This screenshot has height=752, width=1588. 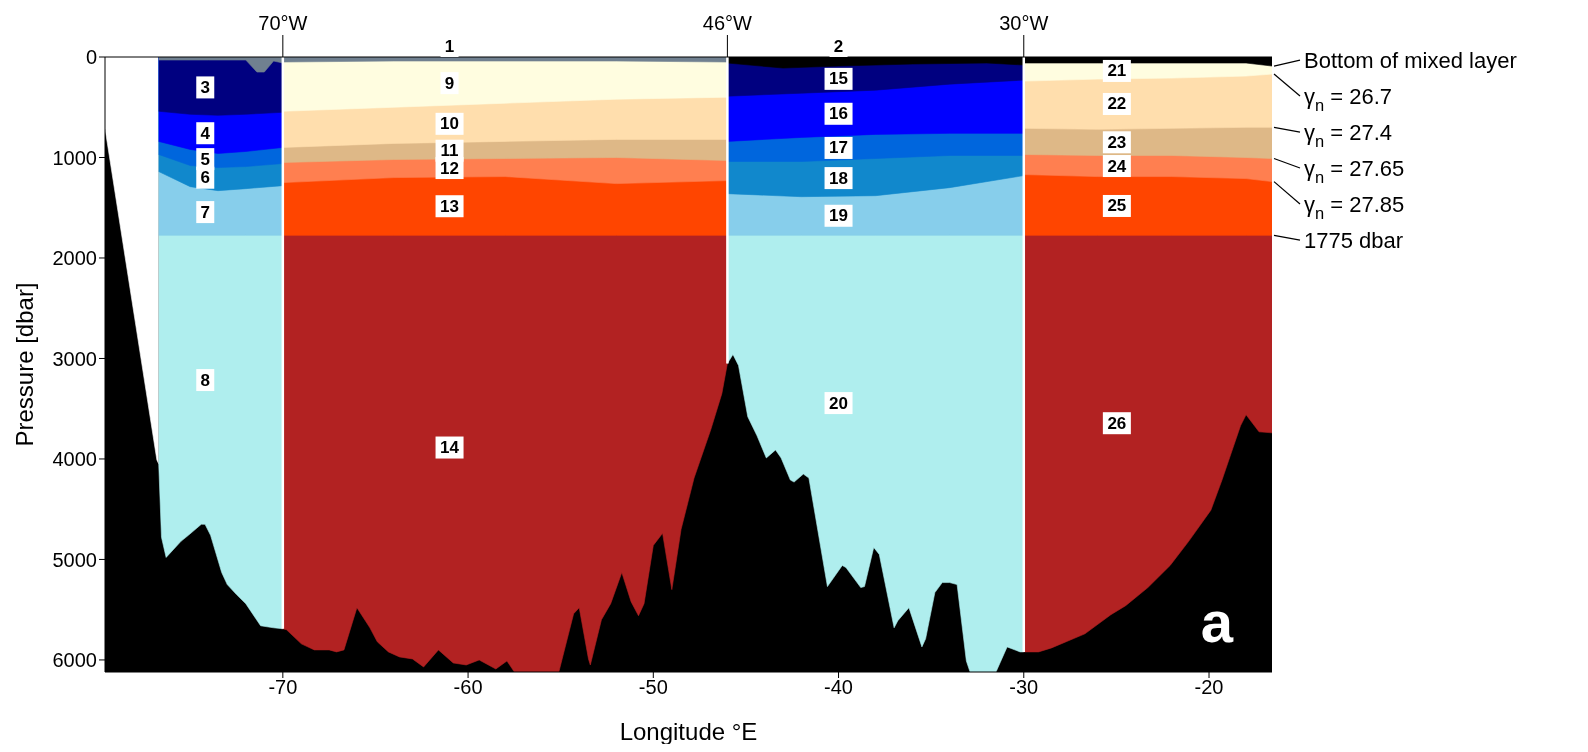 I want to click on y-tick-label: 0, so click(x=91, y=57).